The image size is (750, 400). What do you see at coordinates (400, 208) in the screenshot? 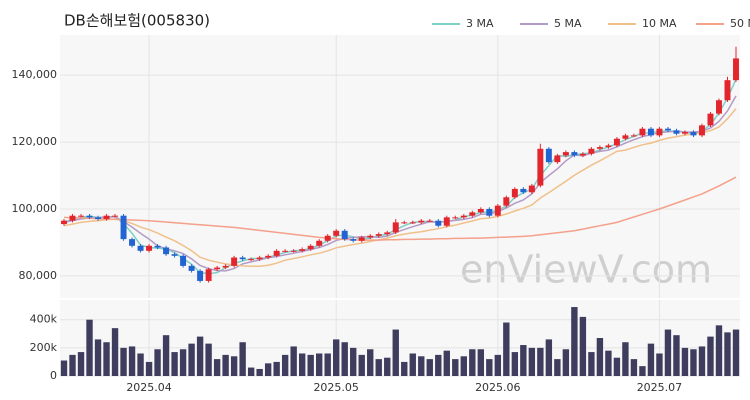
I see `ma-line` at bounding box center [400, 208].